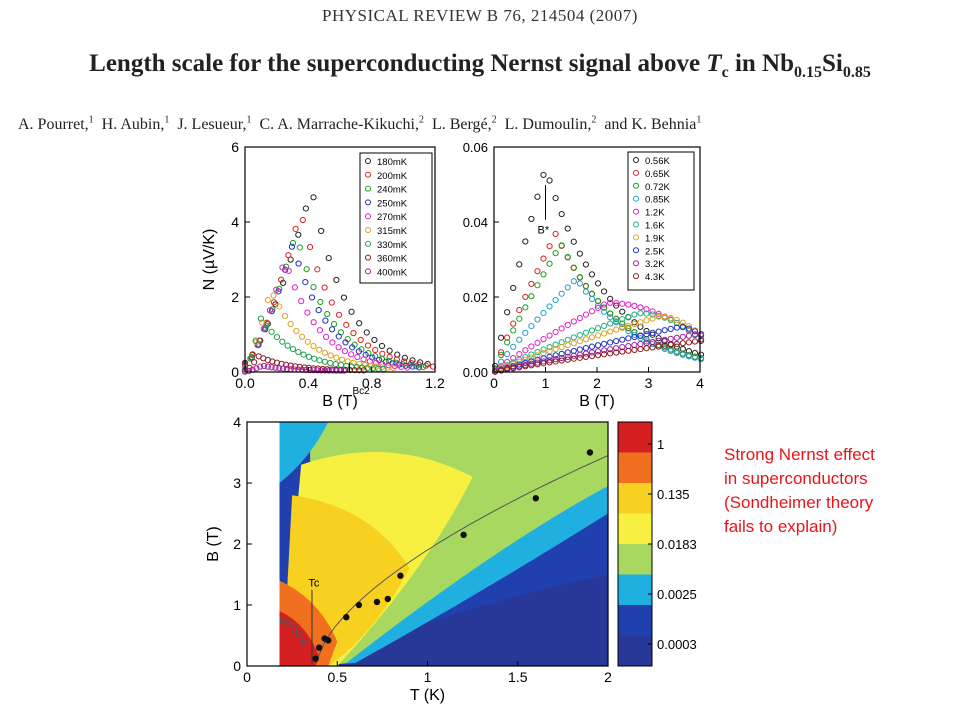 The height and width of the screenshot is (725, 960). What do you see at coordinates (214, 124) in the screenshot?
I see `author: J. Lesueur,1` at bounding box center [214, 124].